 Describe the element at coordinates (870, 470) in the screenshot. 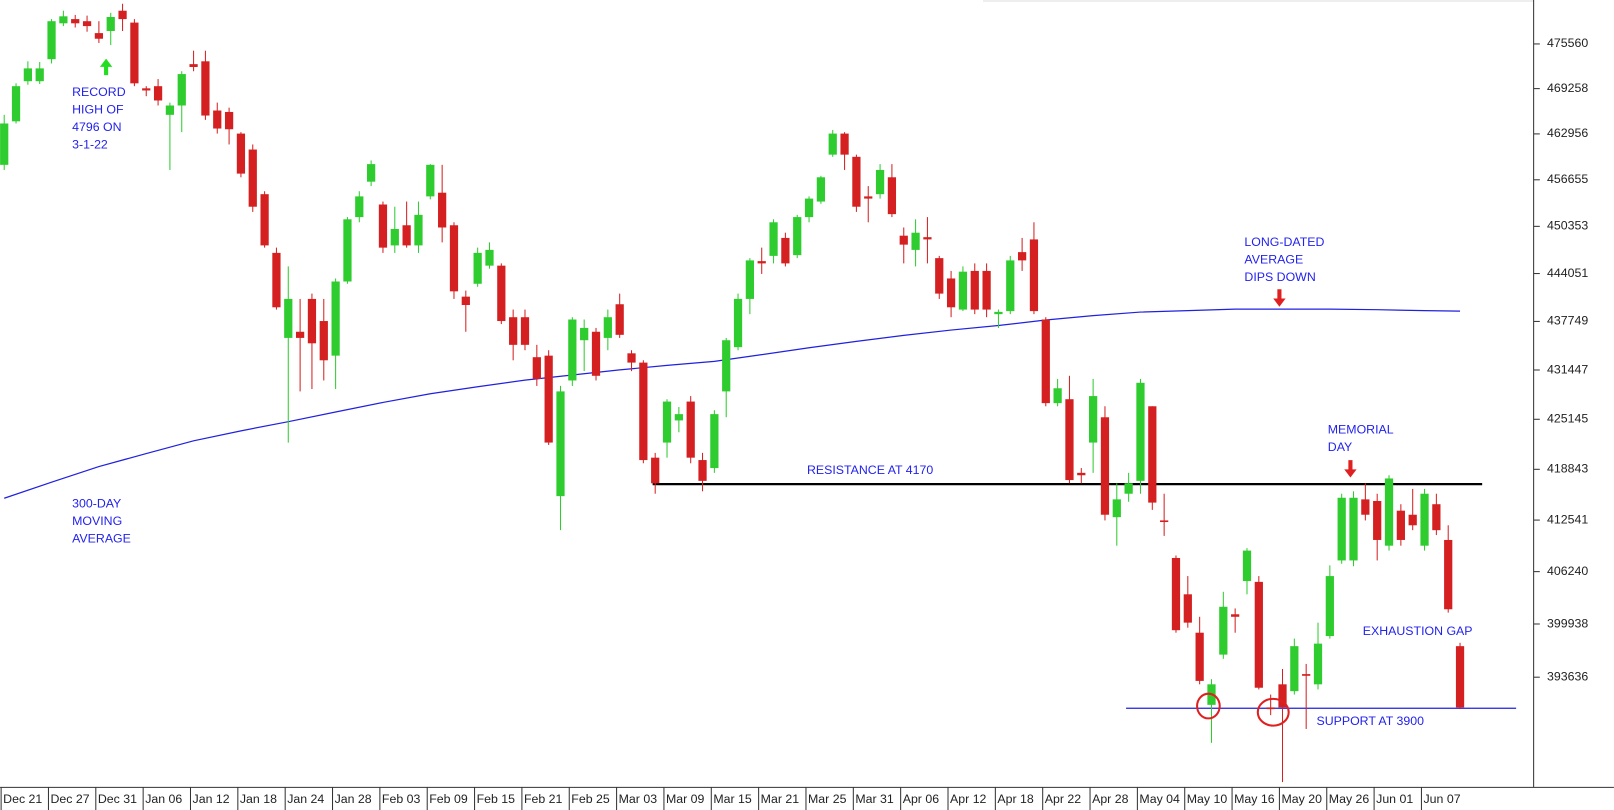

I see `reference-label: RESISTANCE AT 4170` at that location.